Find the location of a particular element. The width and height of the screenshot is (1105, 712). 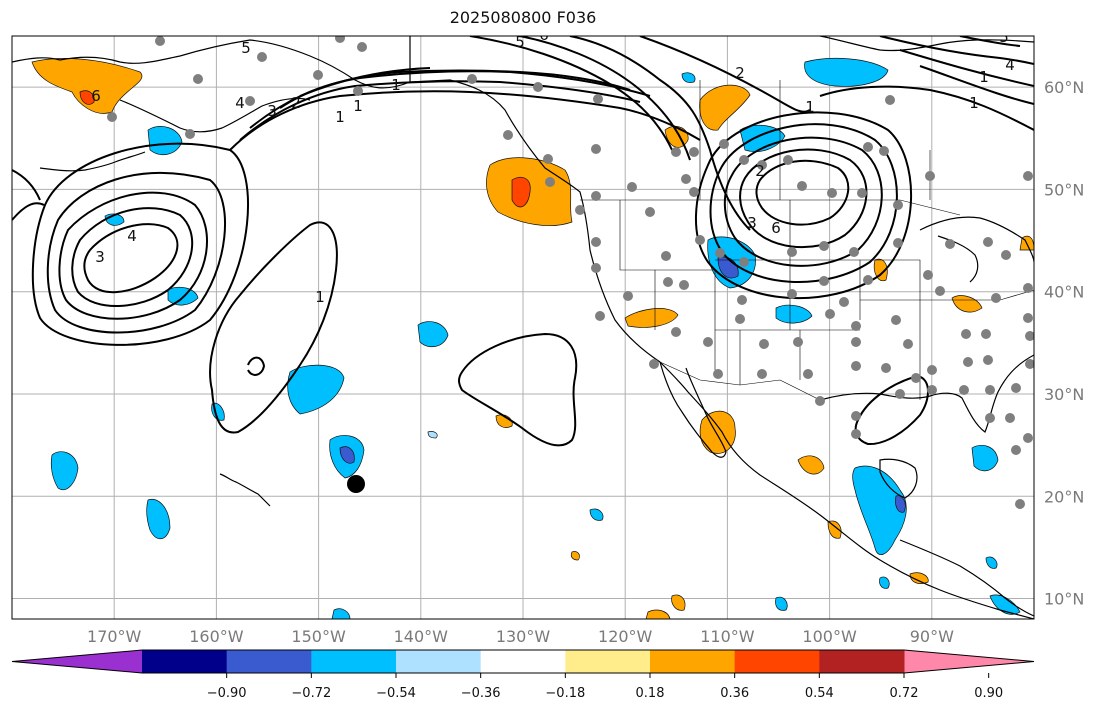

colorbar-outline is located at coordinates (523, 661).